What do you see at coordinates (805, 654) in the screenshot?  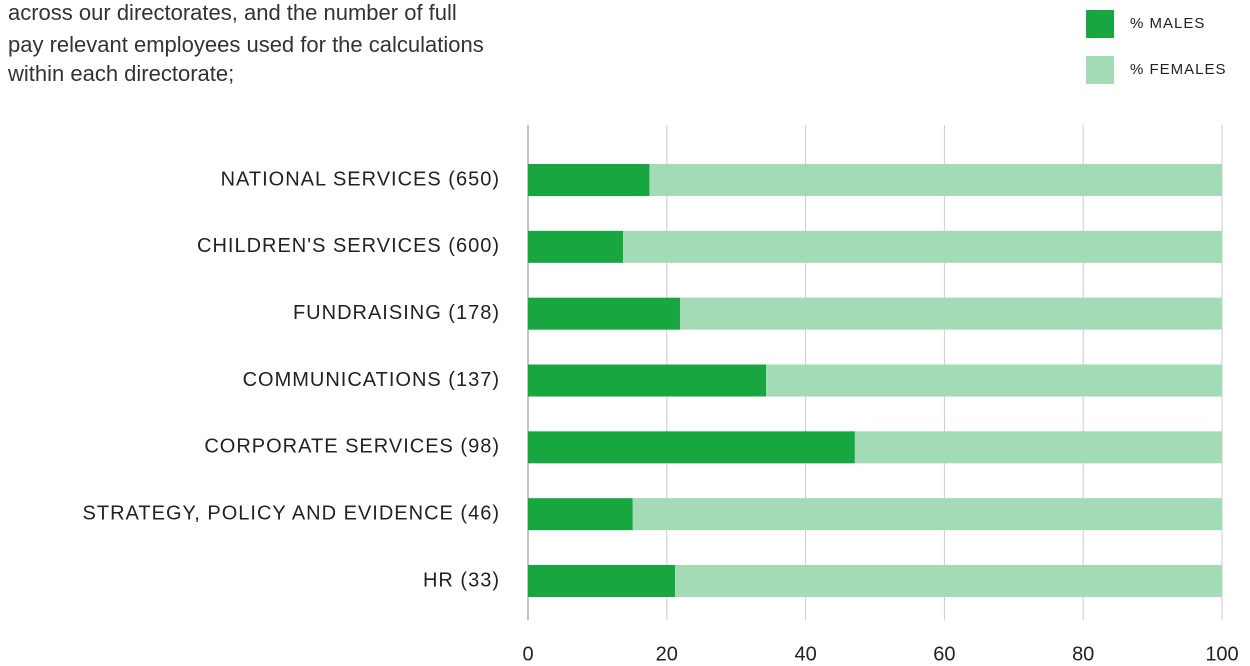 I see `x-tick-label: 40` at bounding box center [805, 654].